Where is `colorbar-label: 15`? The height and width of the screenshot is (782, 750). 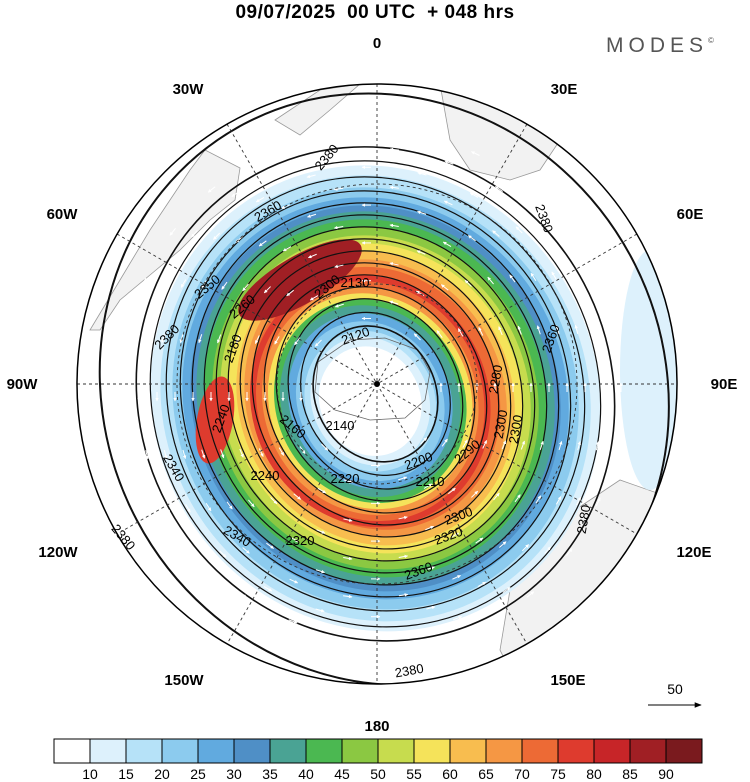 colorbar-label: 15 is located at coordinates (126, 774).